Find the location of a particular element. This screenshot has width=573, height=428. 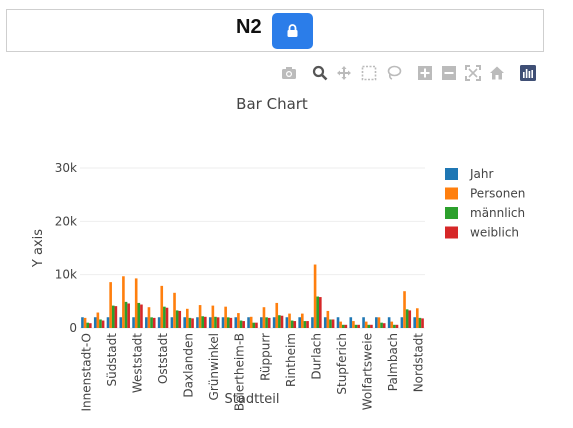

pan-icon is located at coordinates (344, 73).